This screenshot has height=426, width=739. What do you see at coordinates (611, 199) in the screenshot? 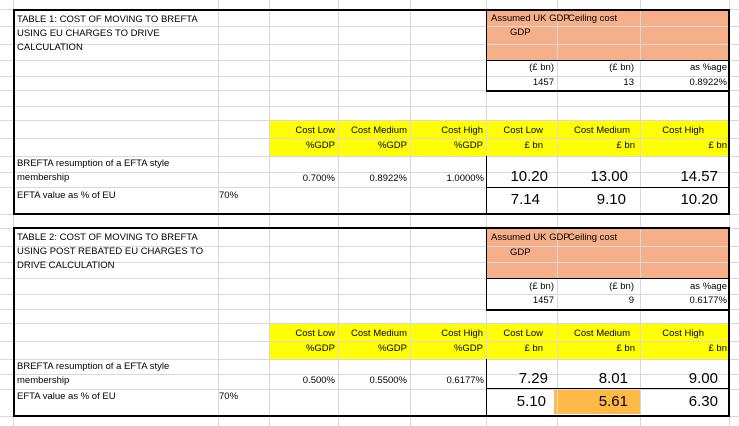
I see `t1-row2-med-bn: 9.10` at bounding box center [611, 199].